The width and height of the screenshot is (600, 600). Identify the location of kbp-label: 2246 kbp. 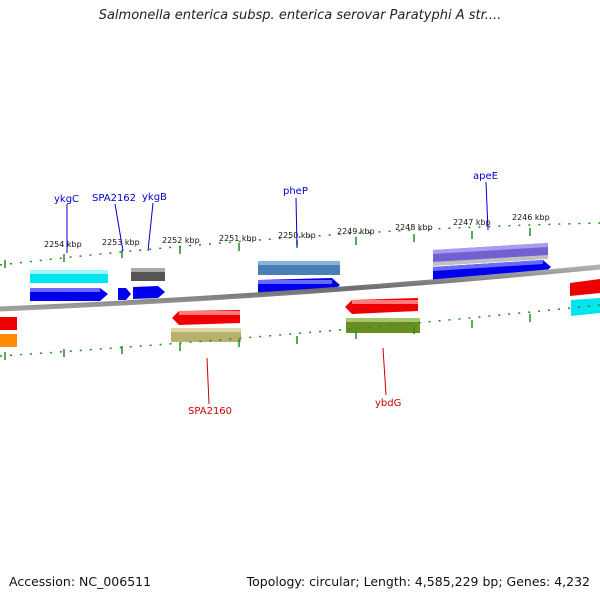
(531, 217).